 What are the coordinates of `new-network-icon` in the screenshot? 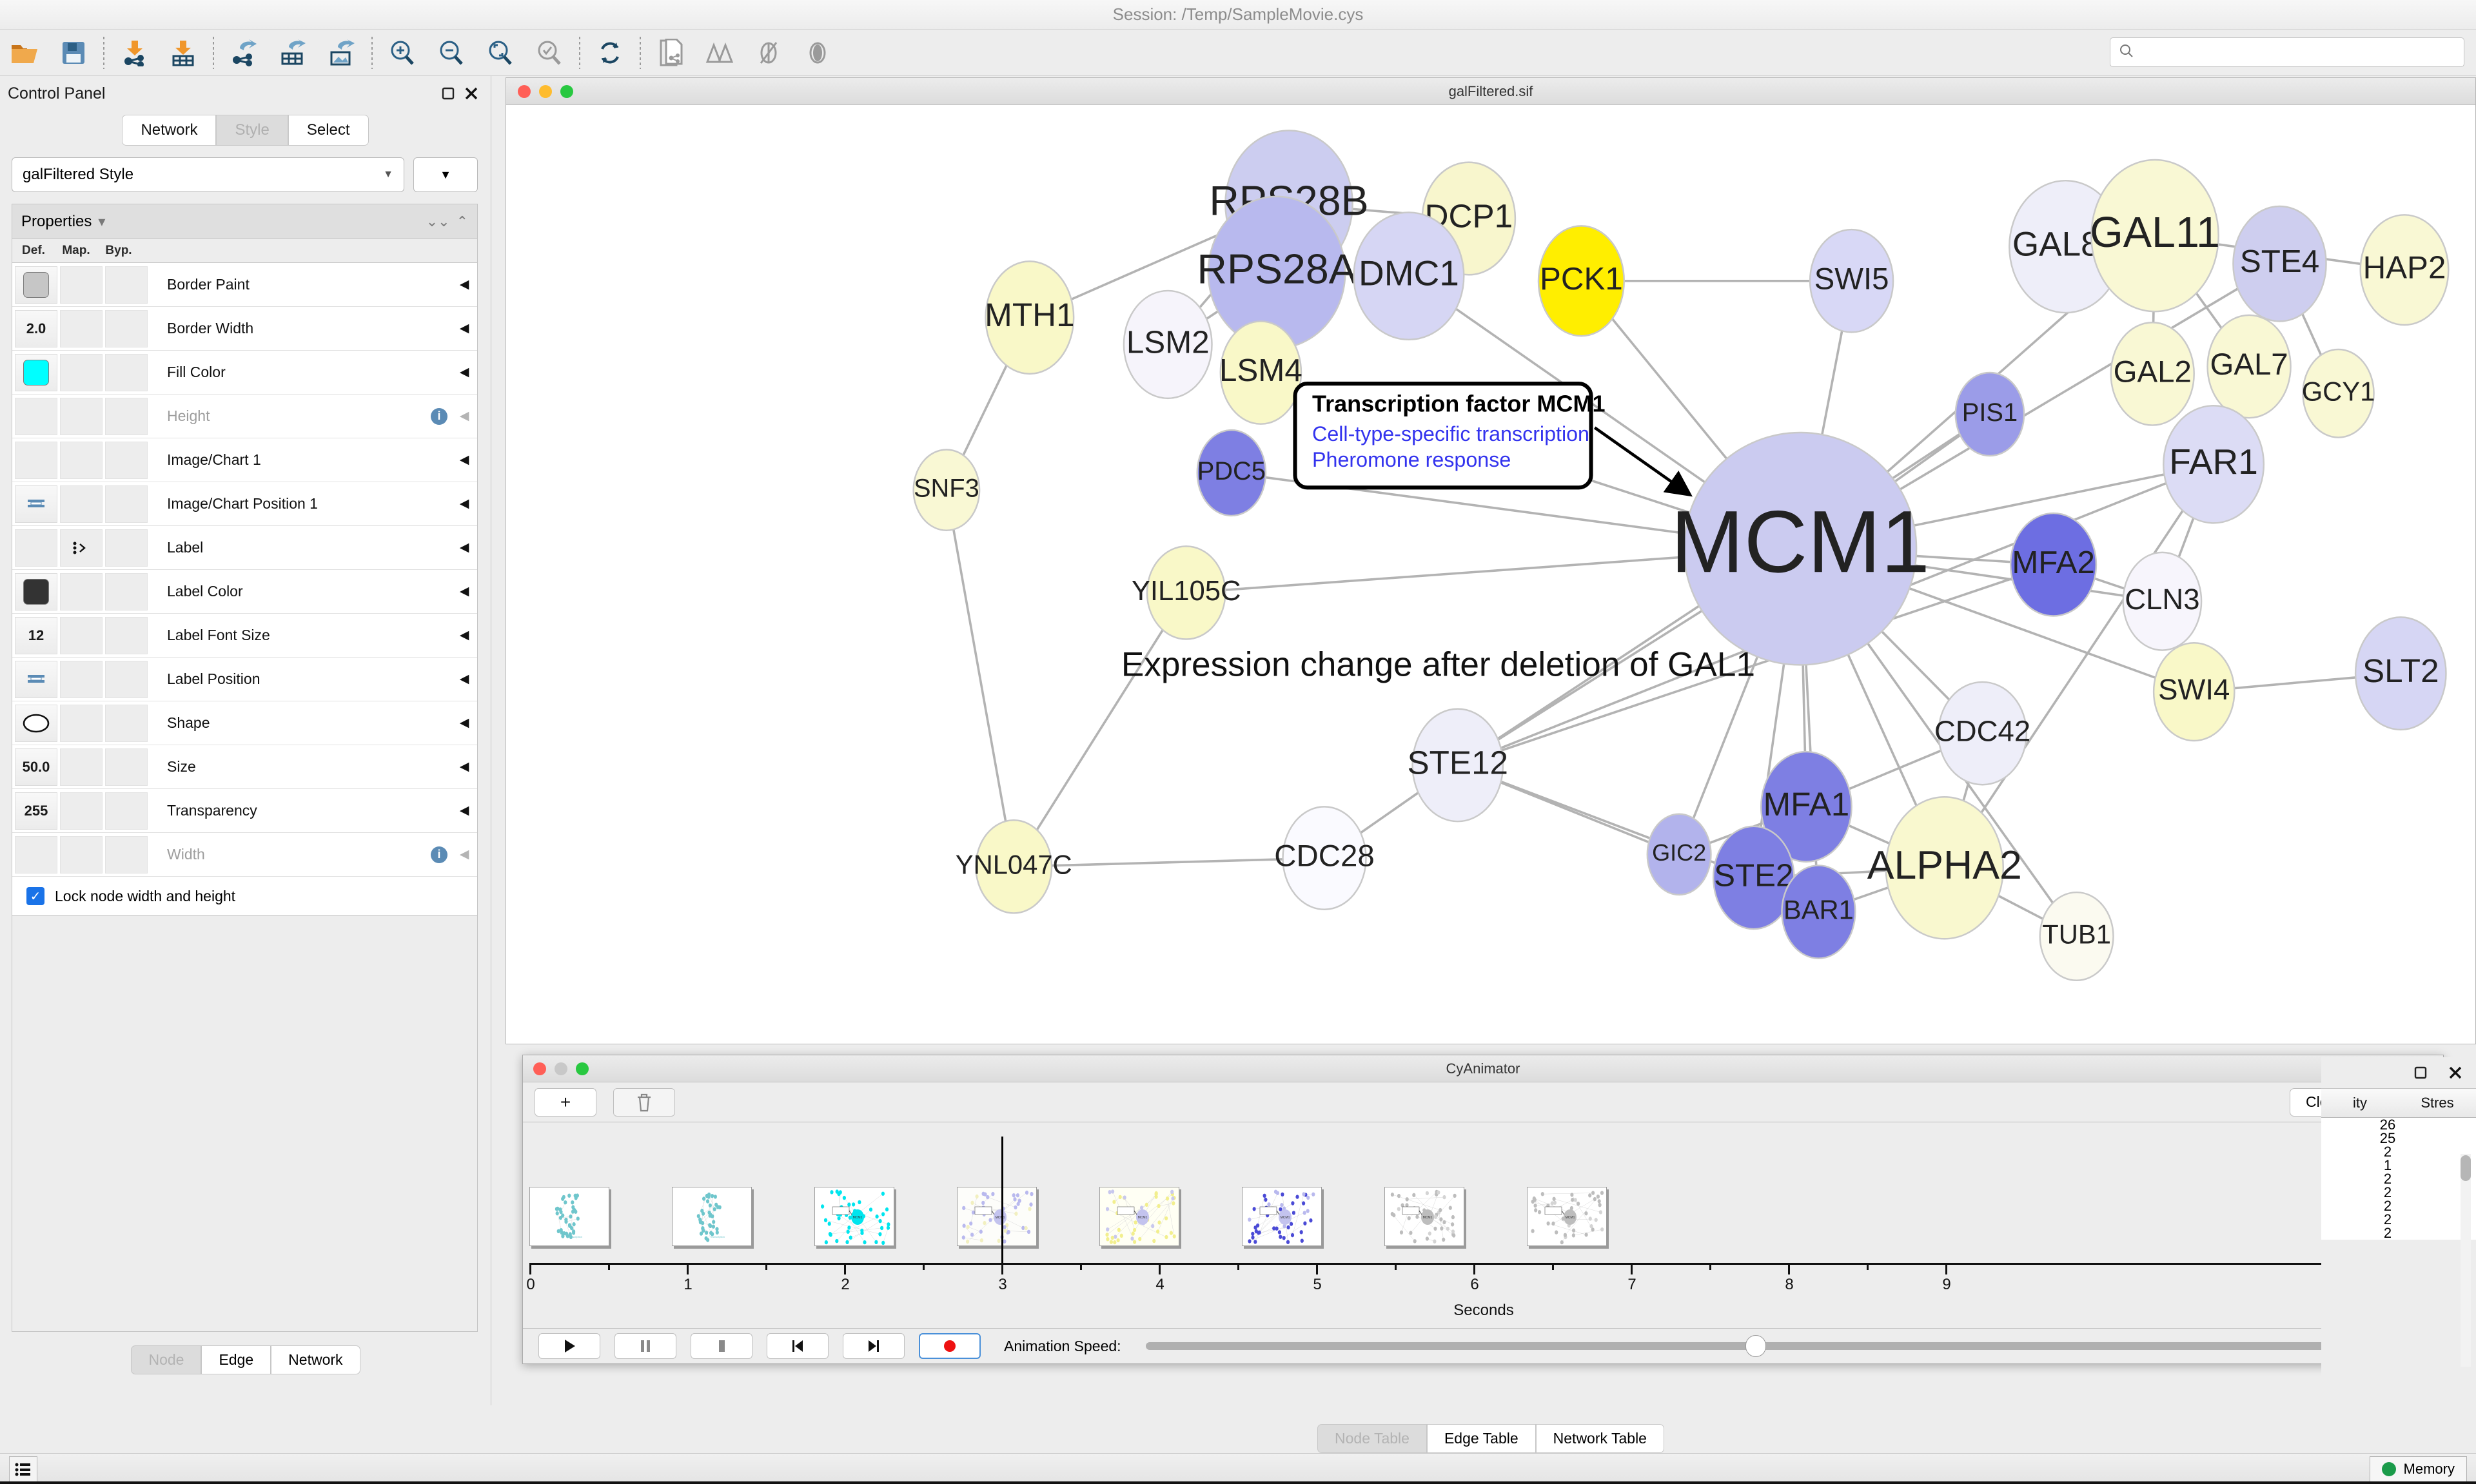 It's located at (670, 53).